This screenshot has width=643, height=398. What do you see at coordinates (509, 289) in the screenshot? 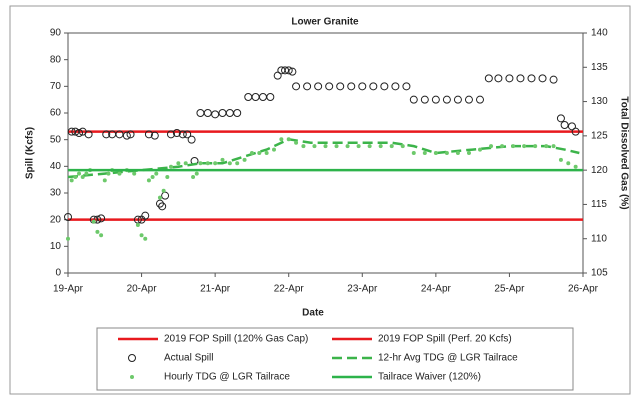
I see `x-tick-label: 25-Apr` at bounding box center [509, 289].